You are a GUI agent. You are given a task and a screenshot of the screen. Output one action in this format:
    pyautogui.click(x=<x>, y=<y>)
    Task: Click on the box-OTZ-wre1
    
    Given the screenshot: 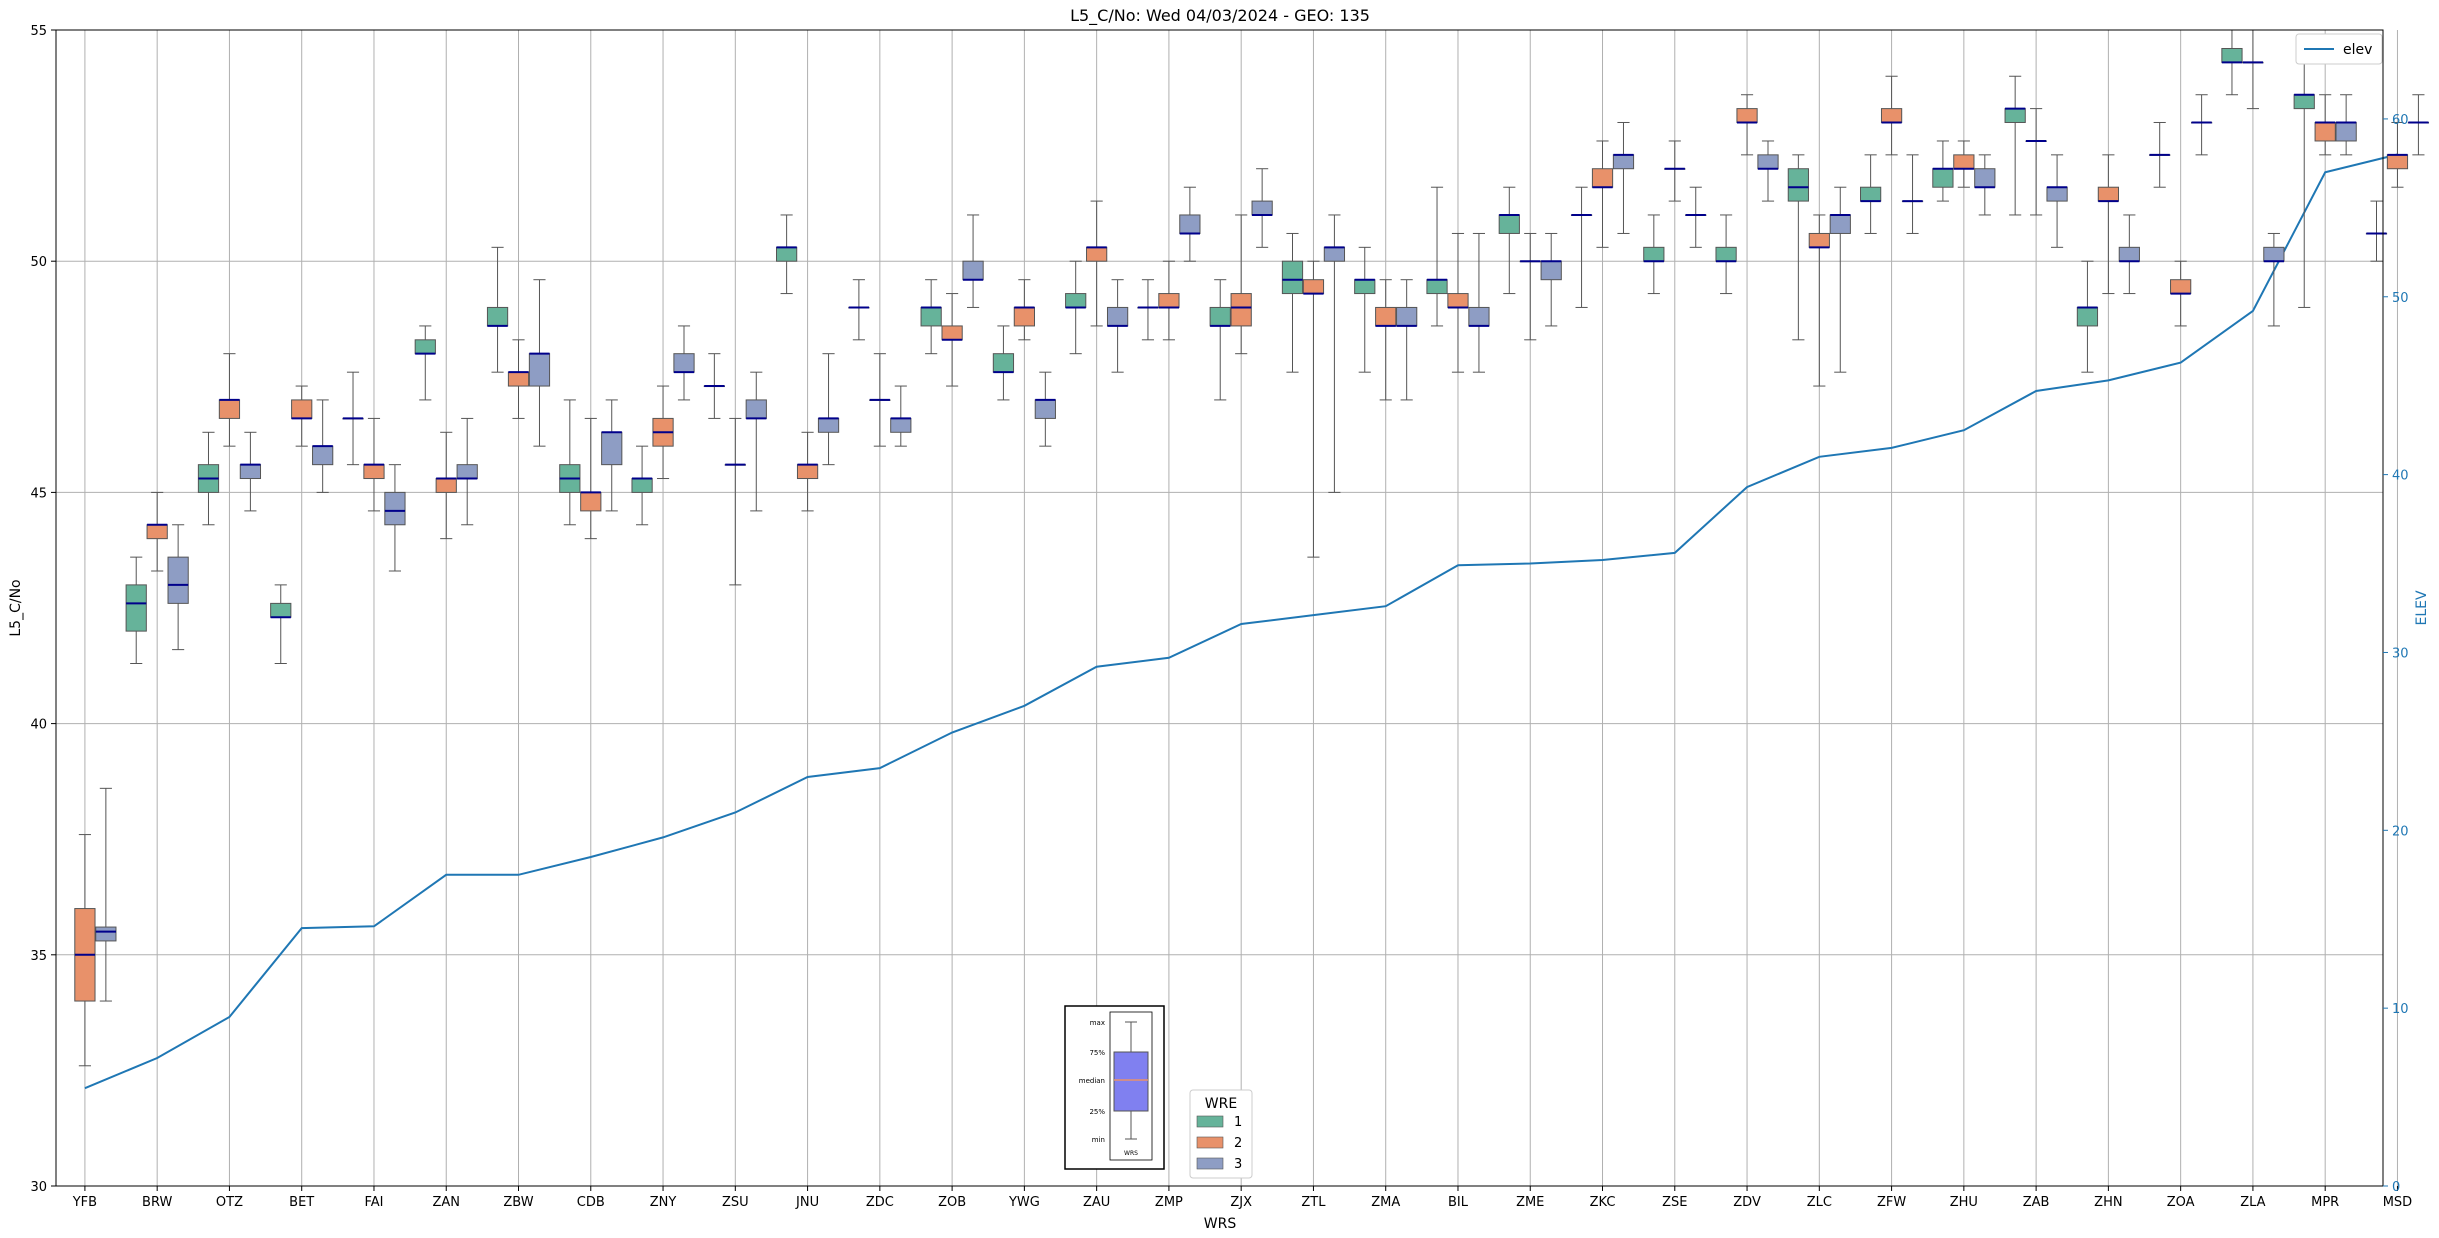 What is the action you would take?
    pyautogui.click(x=208, y=478)
    